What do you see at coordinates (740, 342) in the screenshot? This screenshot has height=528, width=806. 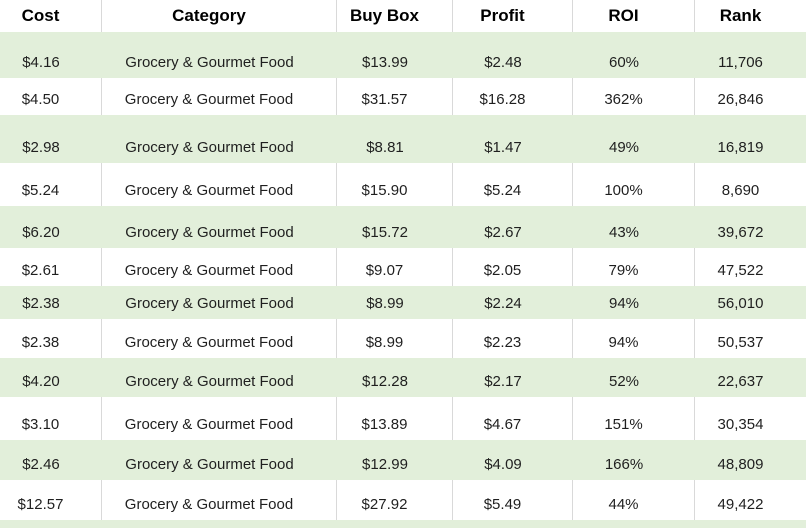 I see `cell-rank: 50,537` at bounding box center [740, 342].